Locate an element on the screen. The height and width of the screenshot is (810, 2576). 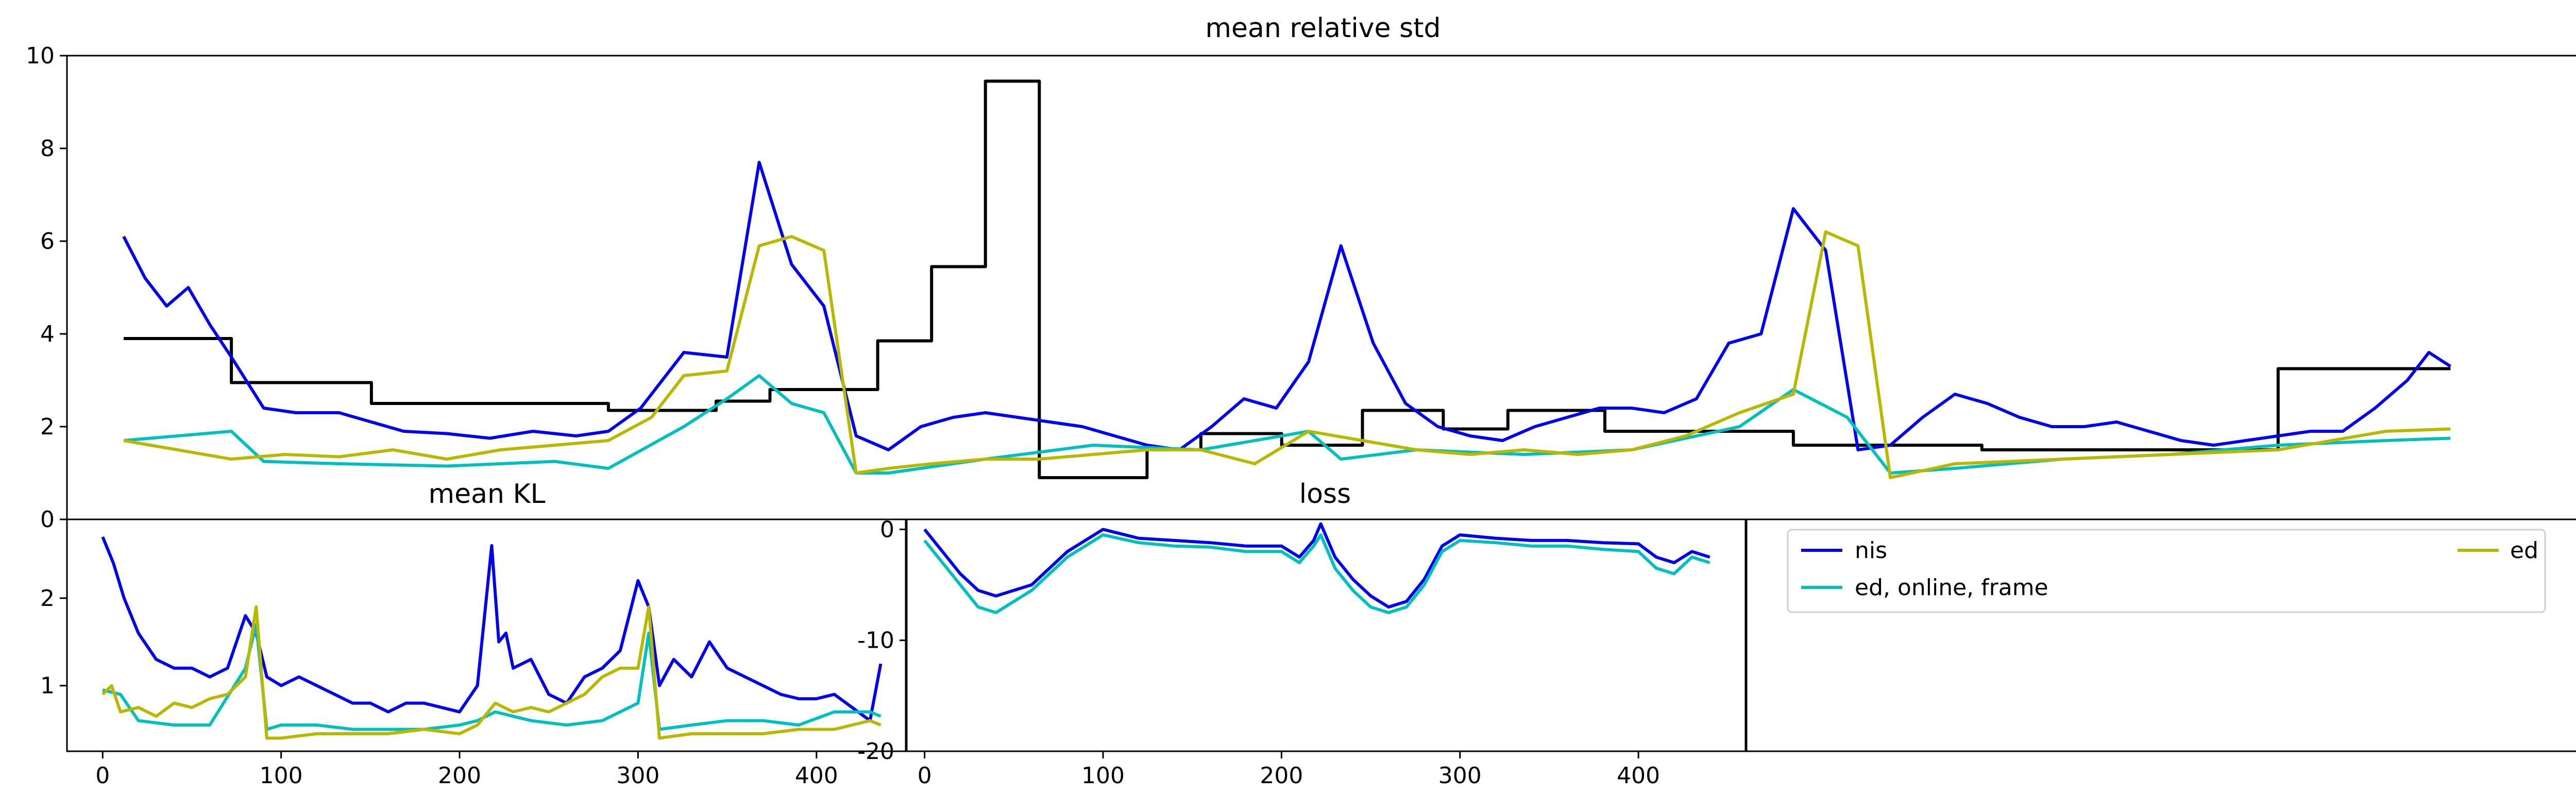
plot-frame-loss is located at coordinates (1326, 635).